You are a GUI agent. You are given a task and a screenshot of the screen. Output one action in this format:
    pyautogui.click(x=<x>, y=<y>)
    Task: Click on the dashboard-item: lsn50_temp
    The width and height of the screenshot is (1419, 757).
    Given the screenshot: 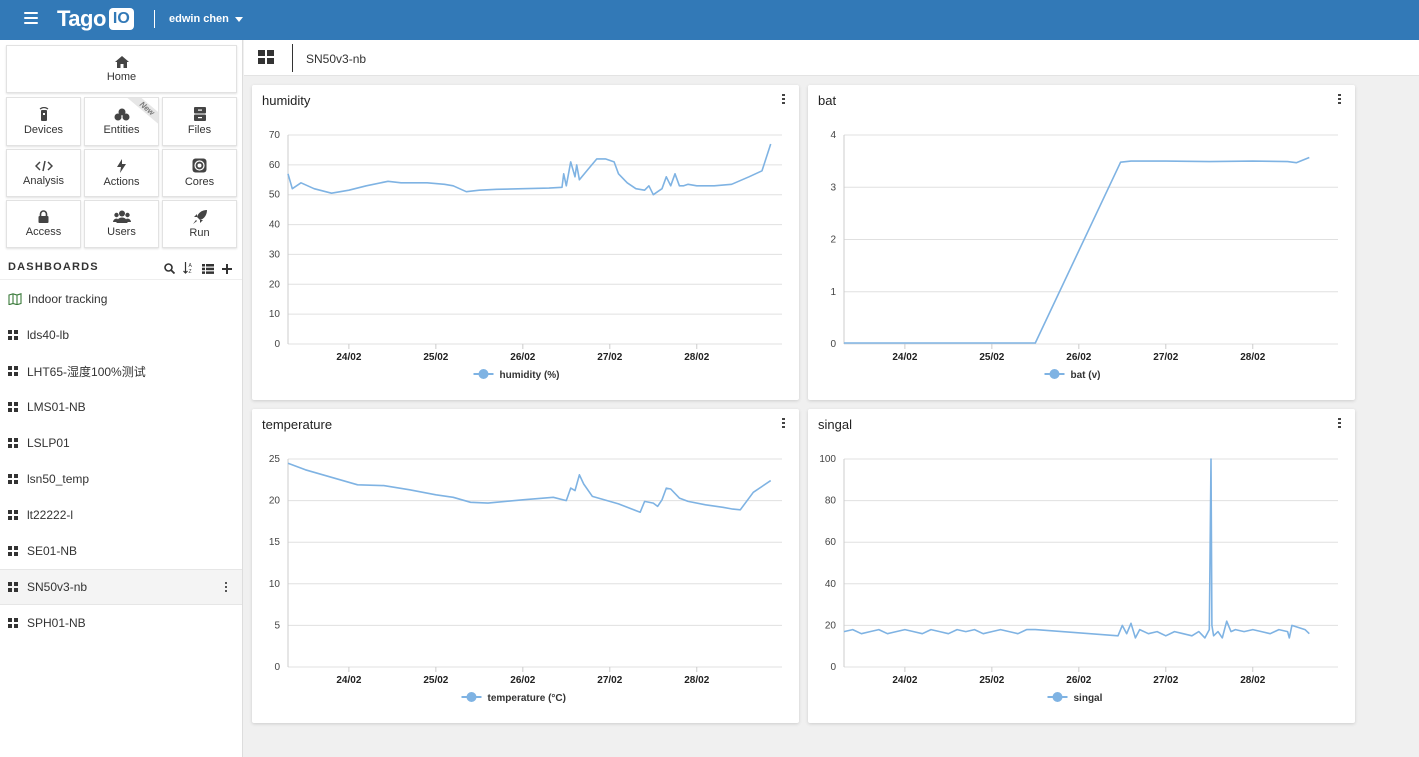 What is the action you would take?
    pyautogui.click(x=121, y=479)
    